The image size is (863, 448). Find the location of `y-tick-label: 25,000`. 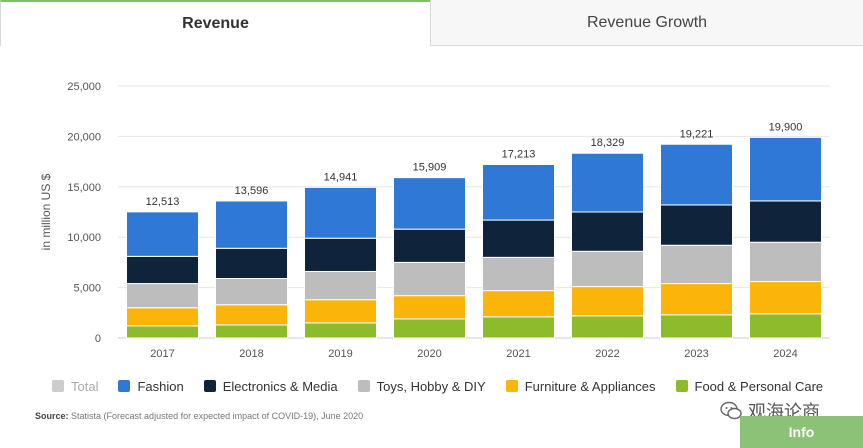

y-tick-label: 25,000 is located at coordinates (84, 87).